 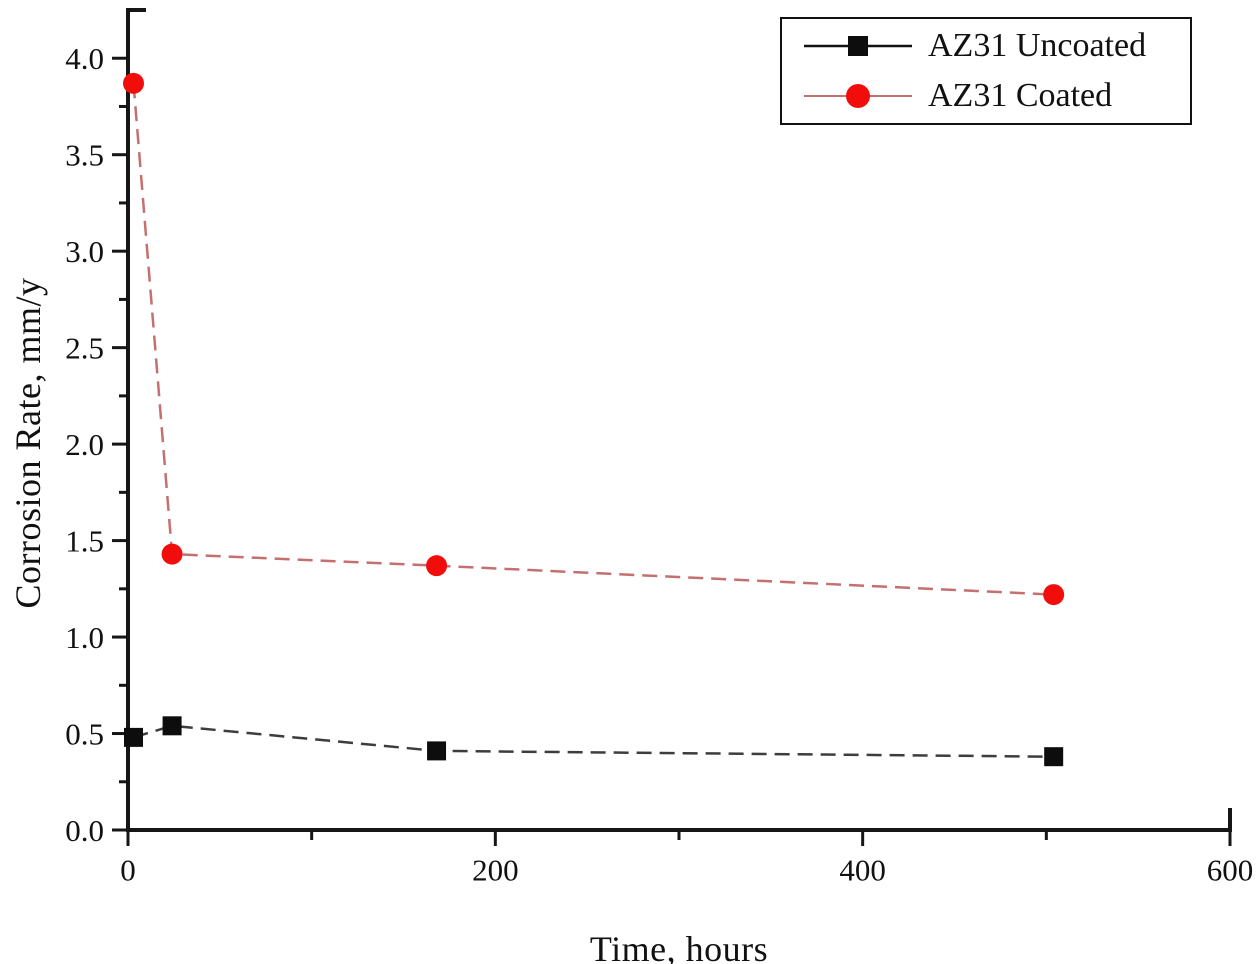 I want to click on y-tick-label: 1.5, so click(x=84, y=541).